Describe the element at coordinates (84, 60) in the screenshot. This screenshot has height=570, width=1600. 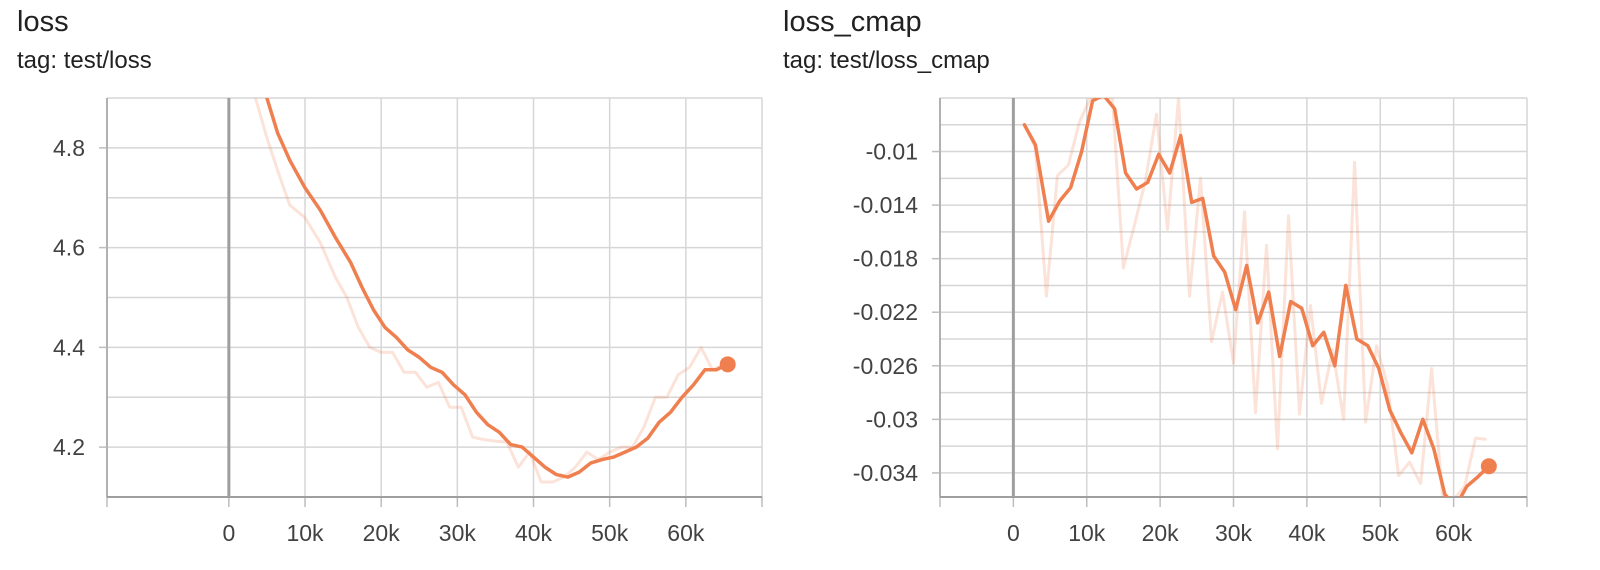
I see `chart-subtitle: tag: test/loss` at that location.